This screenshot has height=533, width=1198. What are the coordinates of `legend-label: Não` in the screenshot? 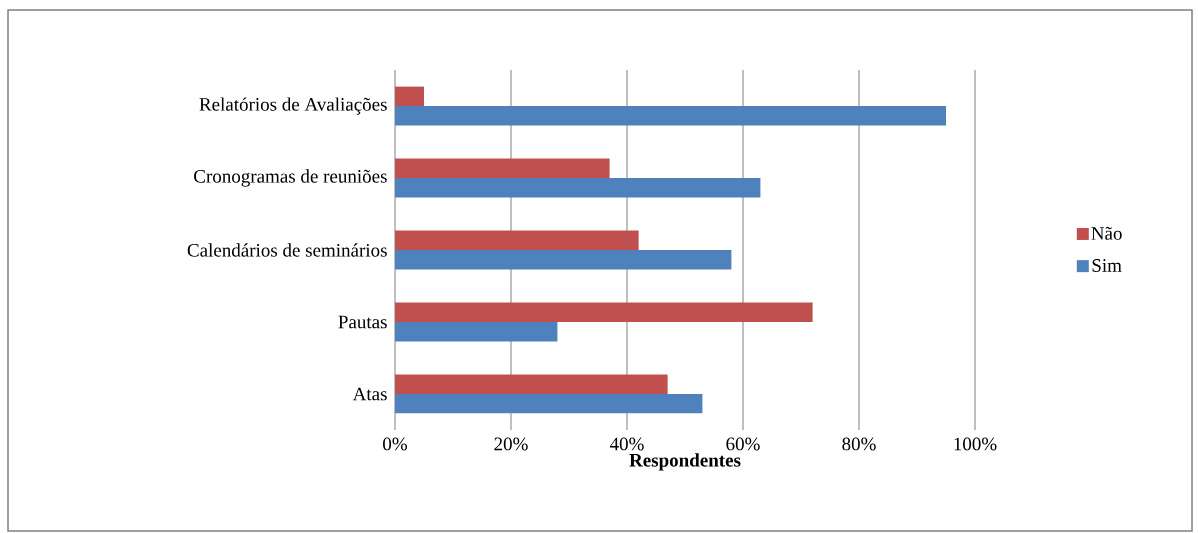 It's located at (1106, 233).